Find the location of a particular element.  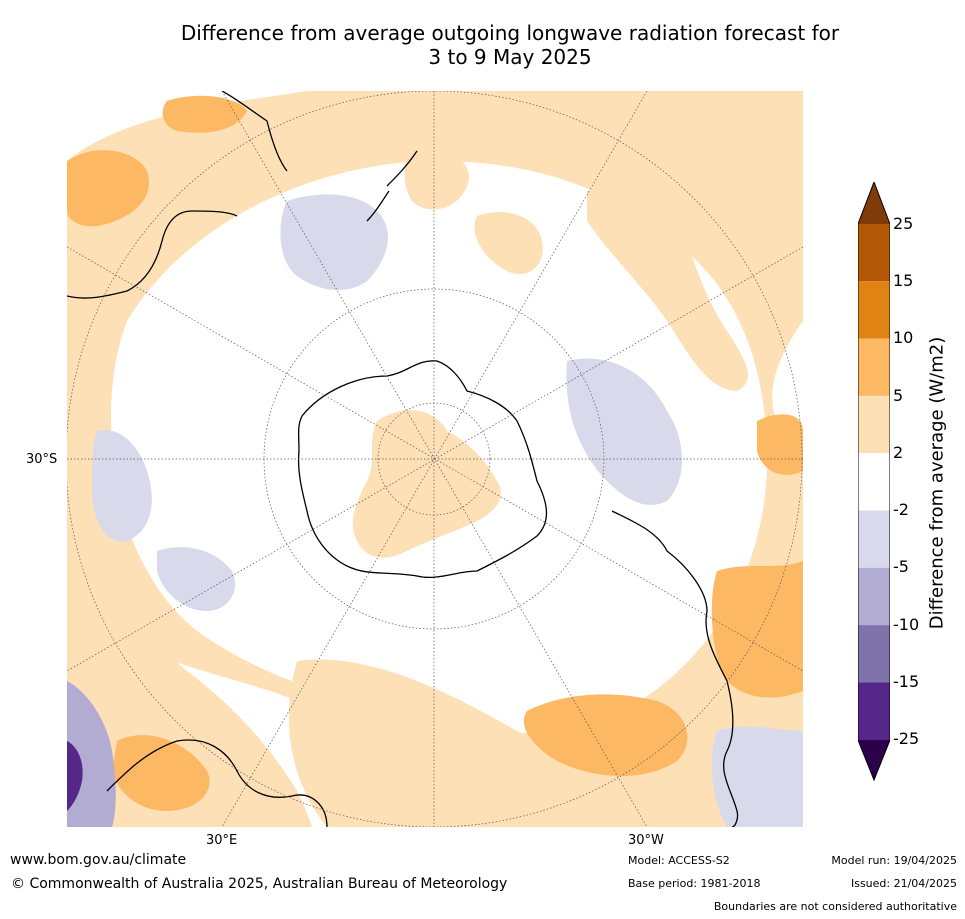

colorbar-bin-neutral is located at coordinates (874, 482).